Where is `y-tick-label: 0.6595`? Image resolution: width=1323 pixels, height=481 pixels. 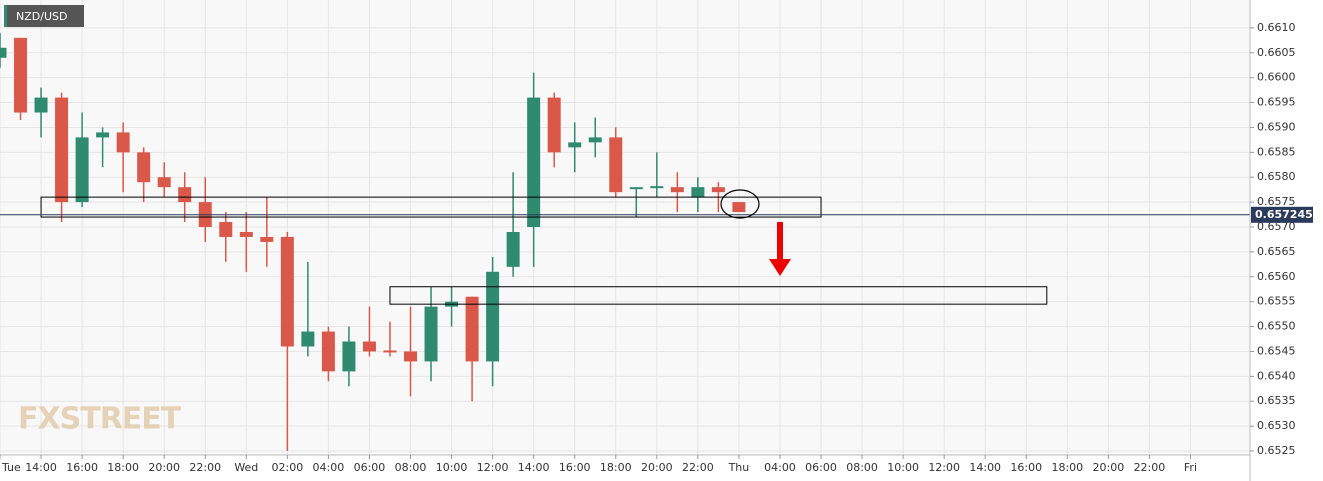 y-tick-label: 0.6595 is located at coordinates (1276, 102).